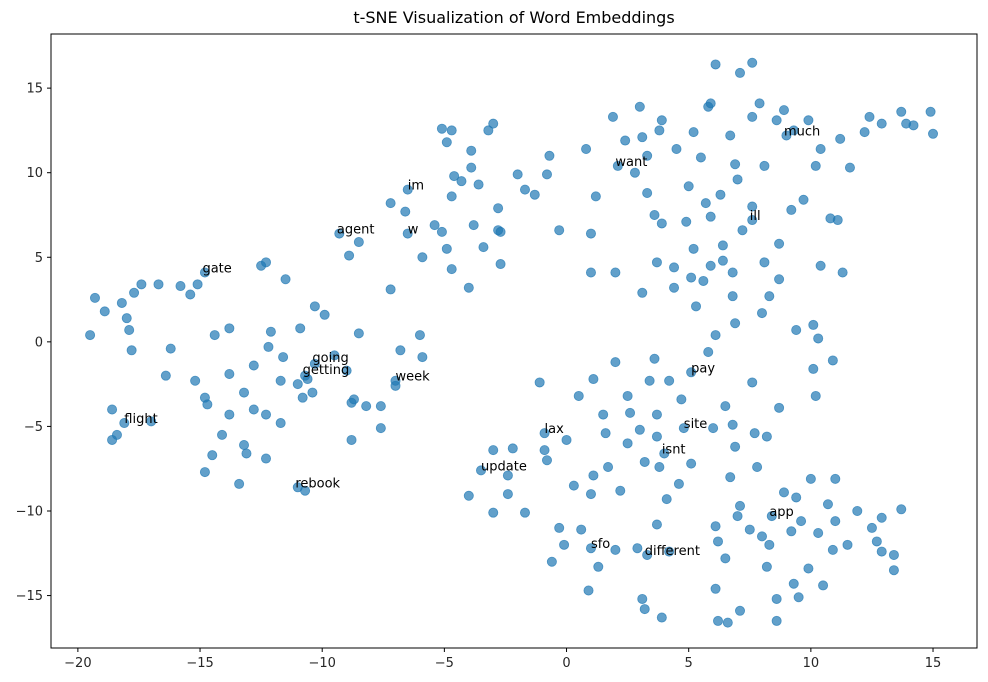  Describe the element at coordinates (802, 131) in the screenshot. I see `word-label: much` at that location.